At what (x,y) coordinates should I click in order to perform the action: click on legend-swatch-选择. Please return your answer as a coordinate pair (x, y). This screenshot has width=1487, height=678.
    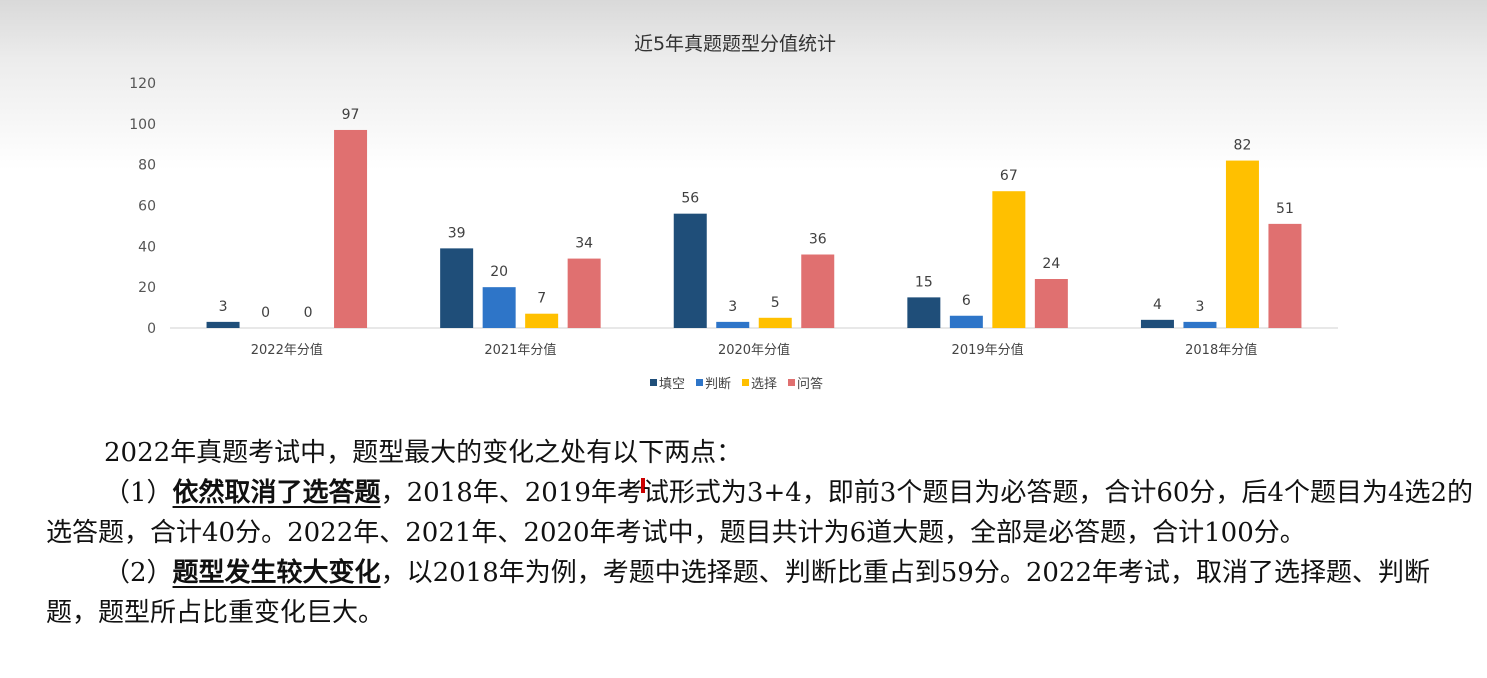
    Looking at the image, I should click on (745, 382).